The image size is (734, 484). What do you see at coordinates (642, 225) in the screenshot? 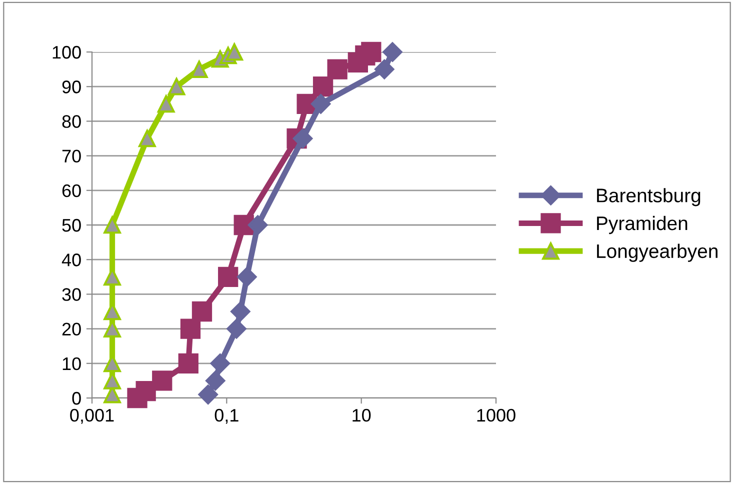
I see `legend-label: Pyramiden` at bounding box center [642, 225].